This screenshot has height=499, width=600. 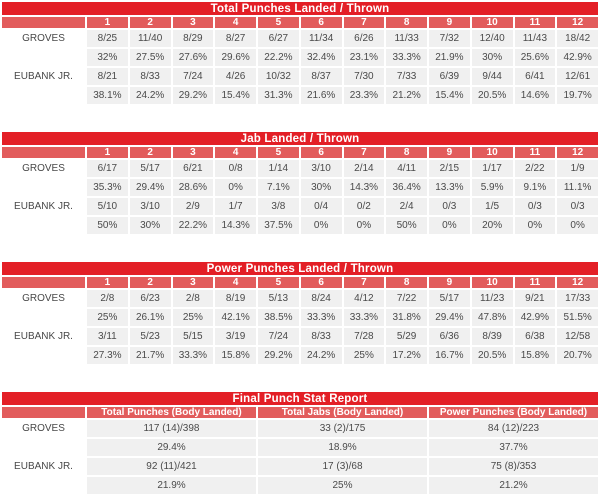 I want to click on percent-cell: 27.3%, so click(x=107, y=355).